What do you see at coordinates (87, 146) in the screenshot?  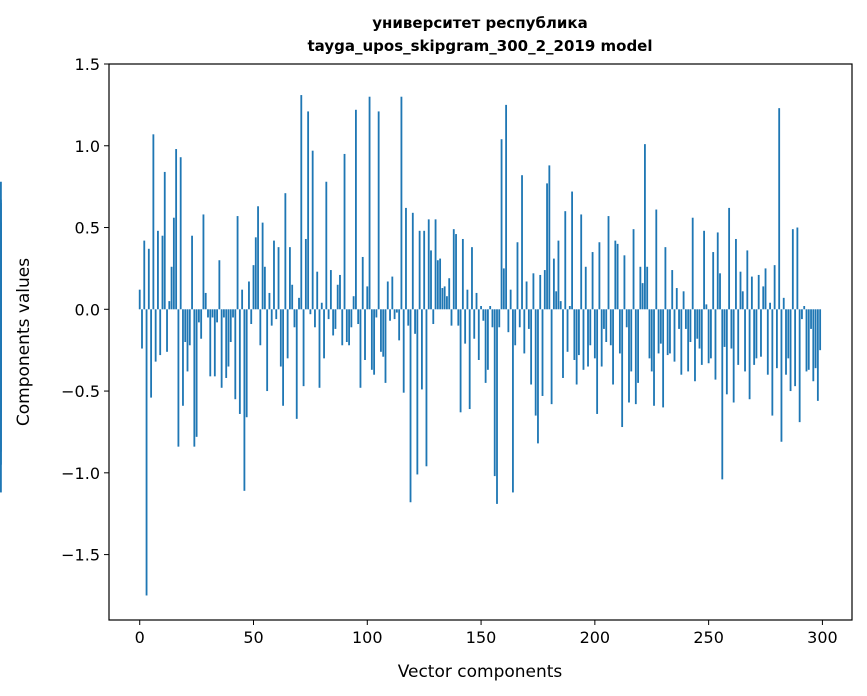 I see `y-tick-label: 1.0` at bounding box center [87, 146].